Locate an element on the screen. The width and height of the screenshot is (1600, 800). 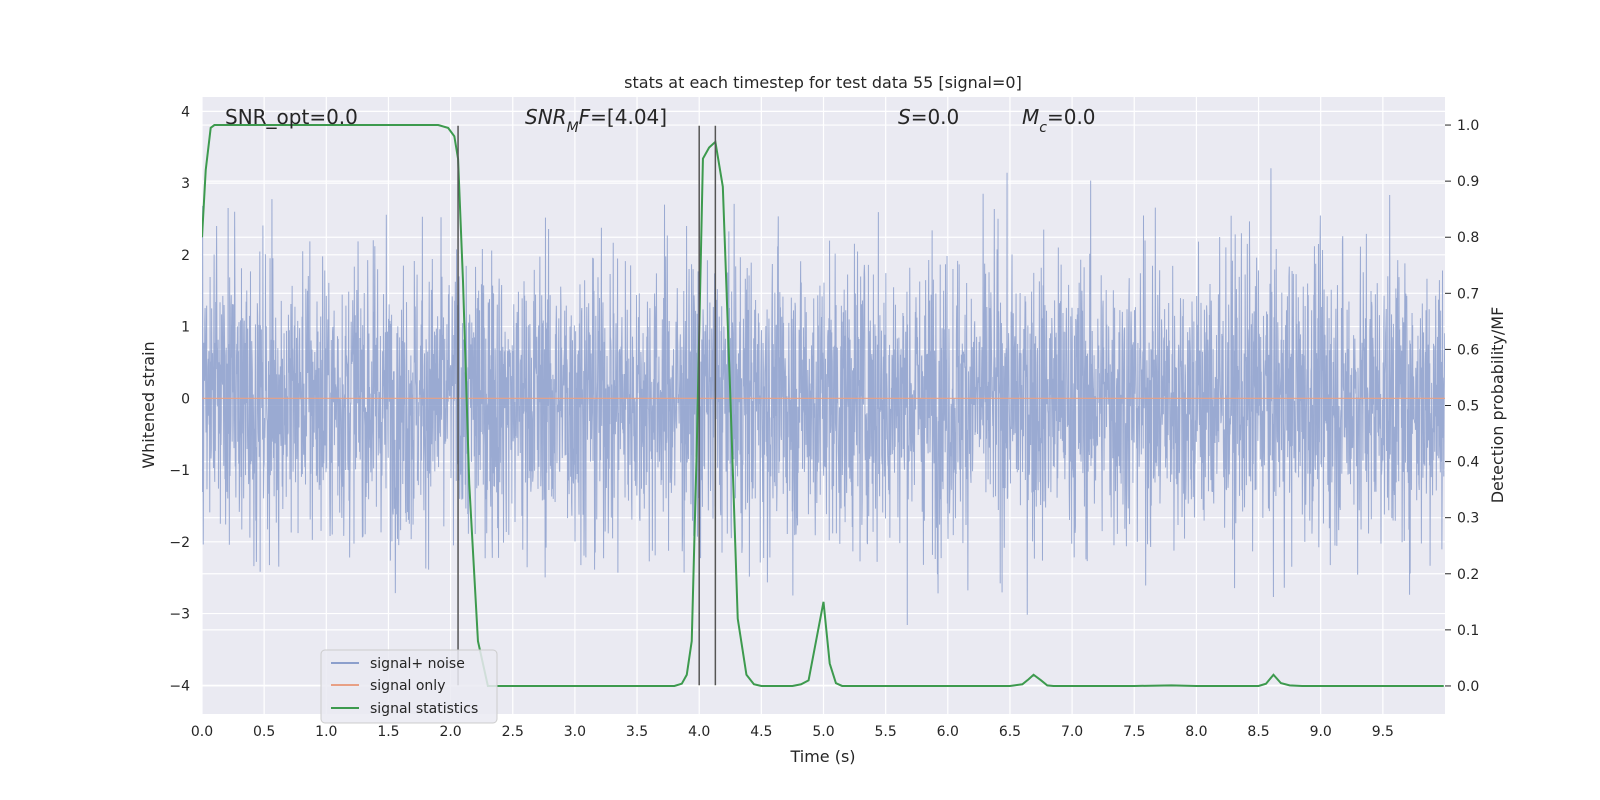
right-y-tick-label: 0.8 is located at coordinates (1468, 238).